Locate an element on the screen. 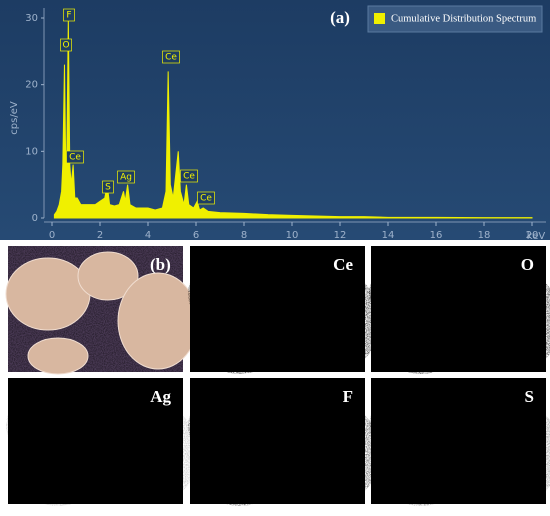  x-tick-label: 18 is located at coordinates (484, 235).